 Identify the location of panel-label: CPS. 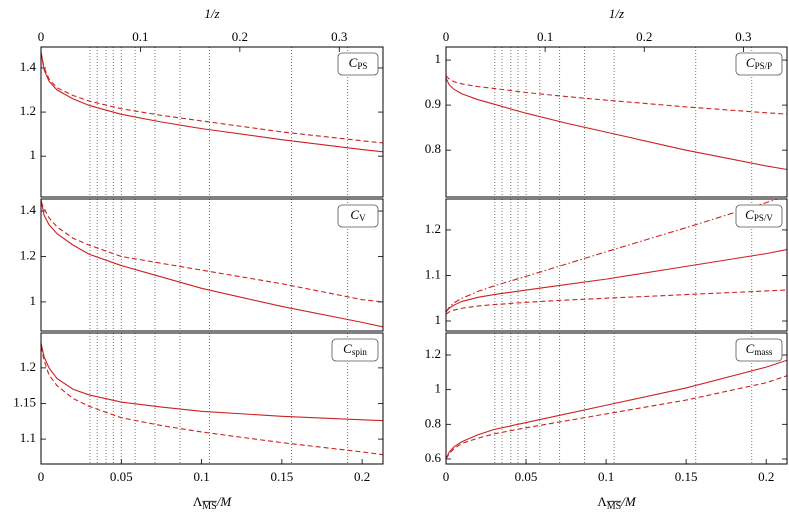
(358, 63).